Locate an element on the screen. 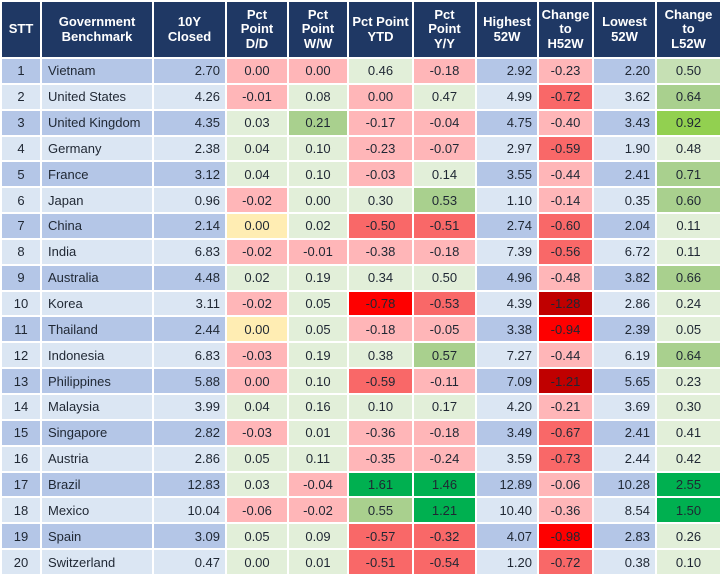  col-header-stt: STT is located at coordinates (21, 29).